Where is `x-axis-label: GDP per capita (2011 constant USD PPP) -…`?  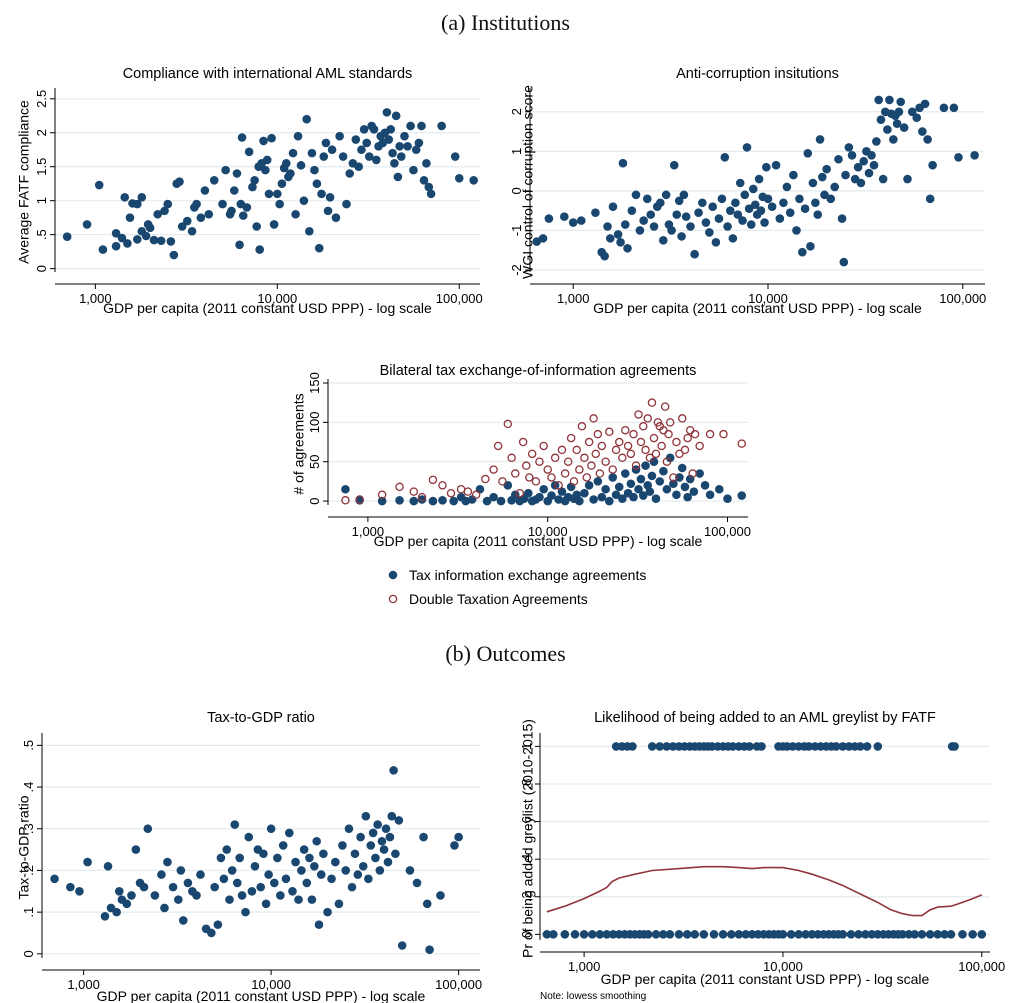
x-axis-label: GDP per capita (2011 constant USD PPP) -… is located at coordinates (538, 541).